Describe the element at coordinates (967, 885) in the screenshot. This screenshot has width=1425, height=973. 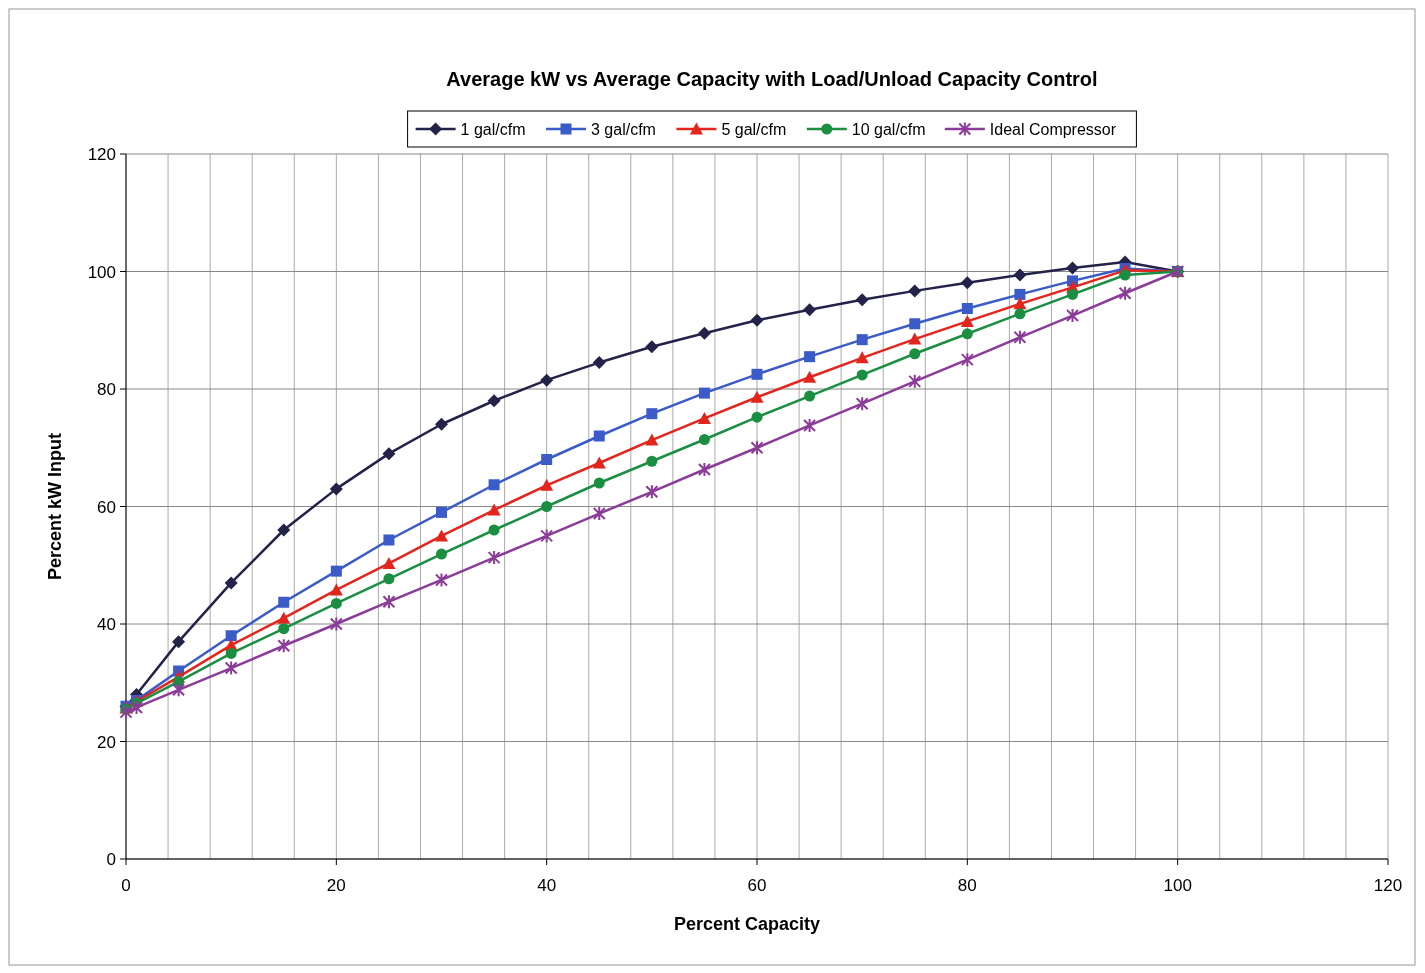
I see `x-tick-label: 80` at that location.